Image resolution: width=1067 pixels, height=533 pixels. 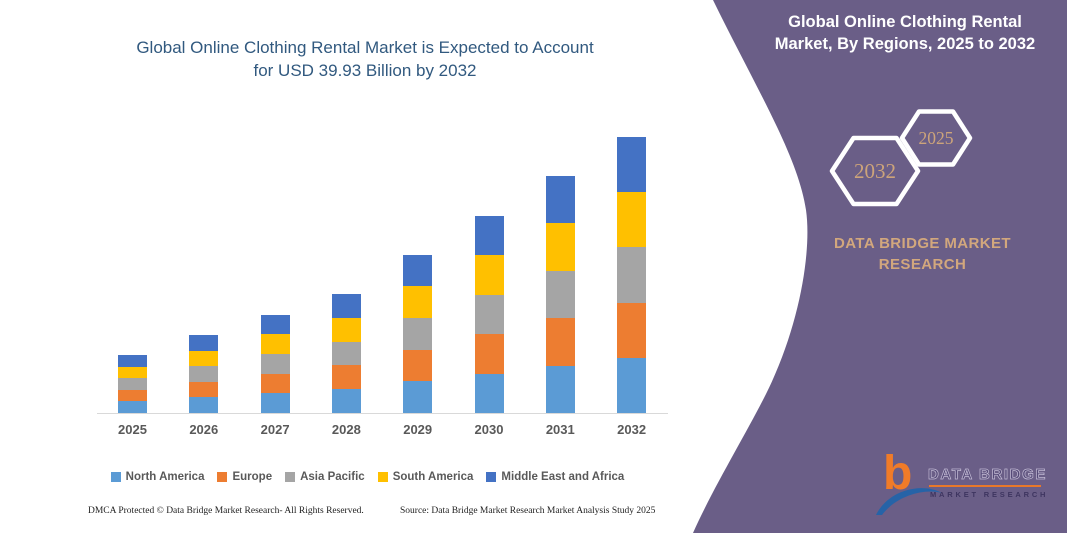 I want to click on bar-segment-2026-asia-pacific, so click(x=204, y=374).